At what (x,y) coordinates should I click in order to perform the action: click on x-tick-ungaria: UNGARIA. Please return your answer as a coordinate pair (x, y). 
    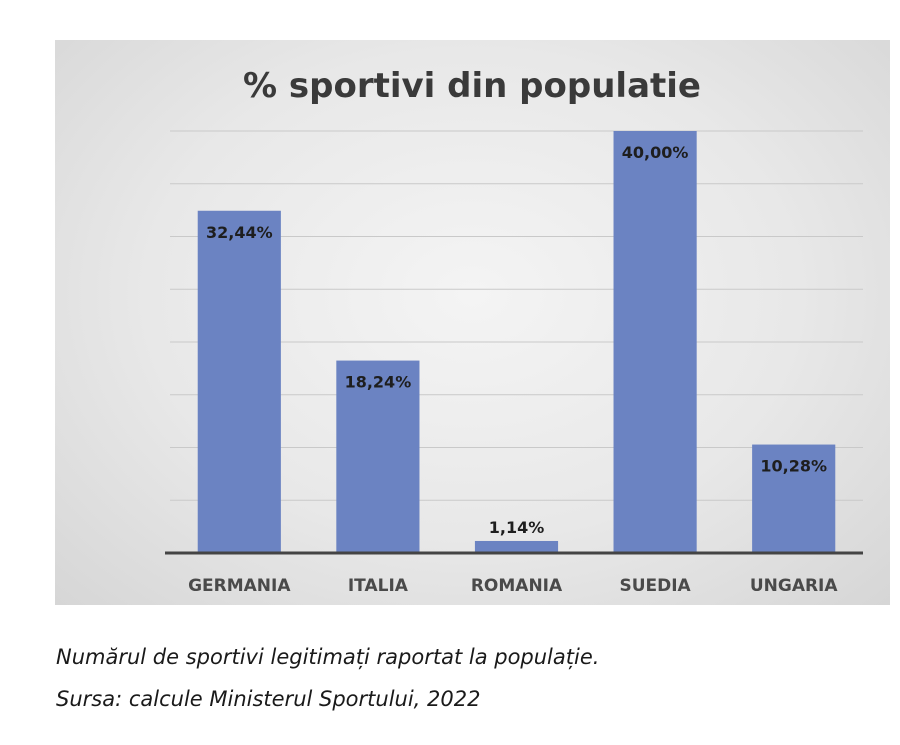
    Looking at the image, I should click on (794, 586).